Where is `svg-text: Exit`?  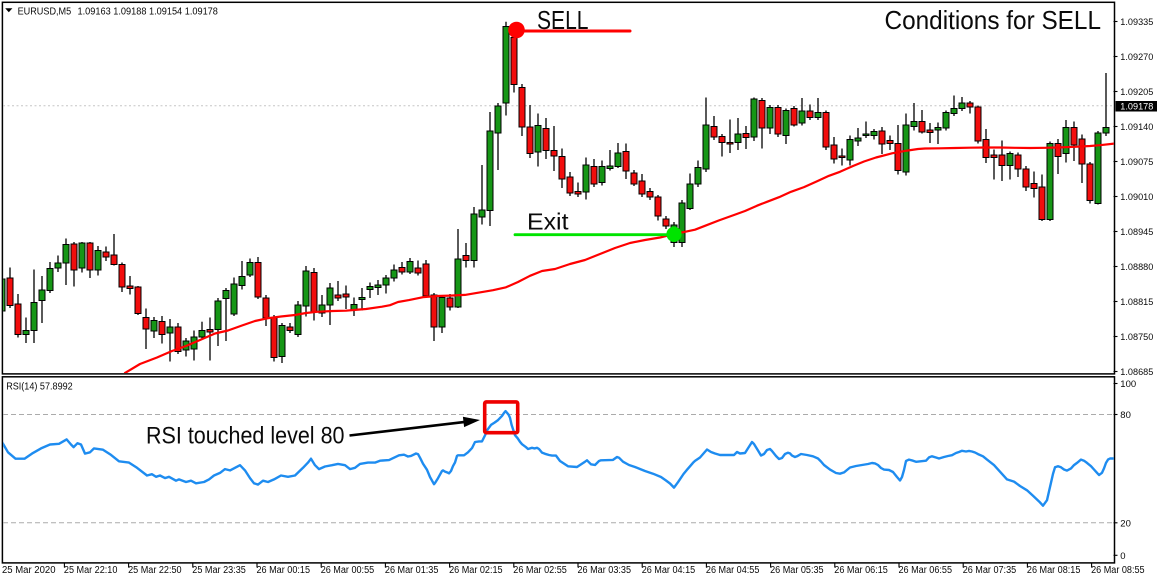
svg-text: Exit is located at coordinates (548, 221).